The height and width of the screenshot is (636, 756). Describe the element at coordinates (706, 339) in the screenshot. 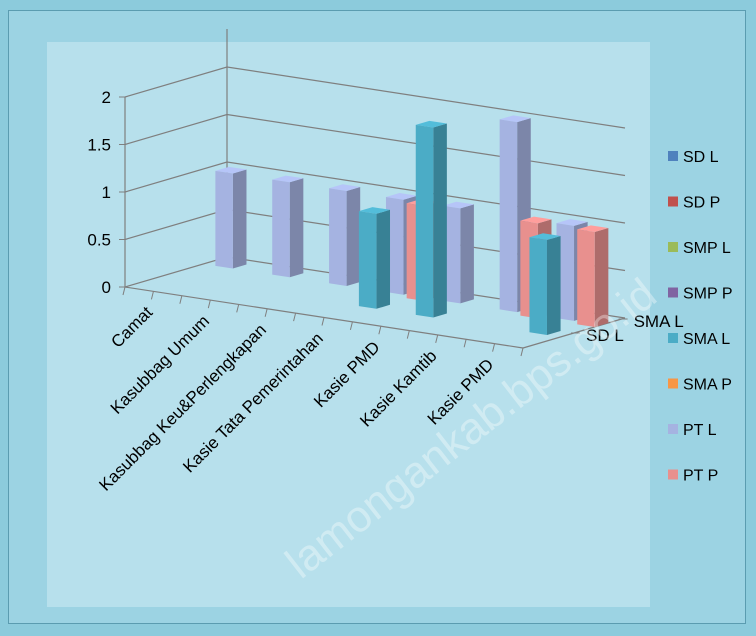

I see `legend-label: SMA L` at that location.